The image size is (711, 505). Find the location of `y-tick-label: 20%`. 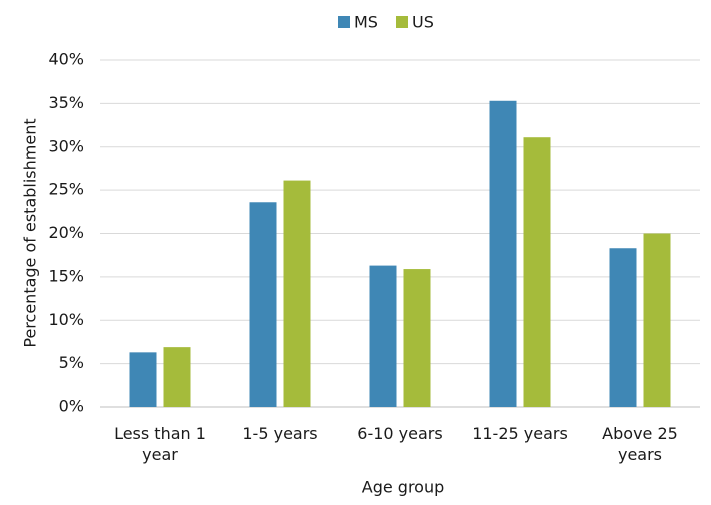

y-tick-label: 20% is located at coordinates (66, 232).